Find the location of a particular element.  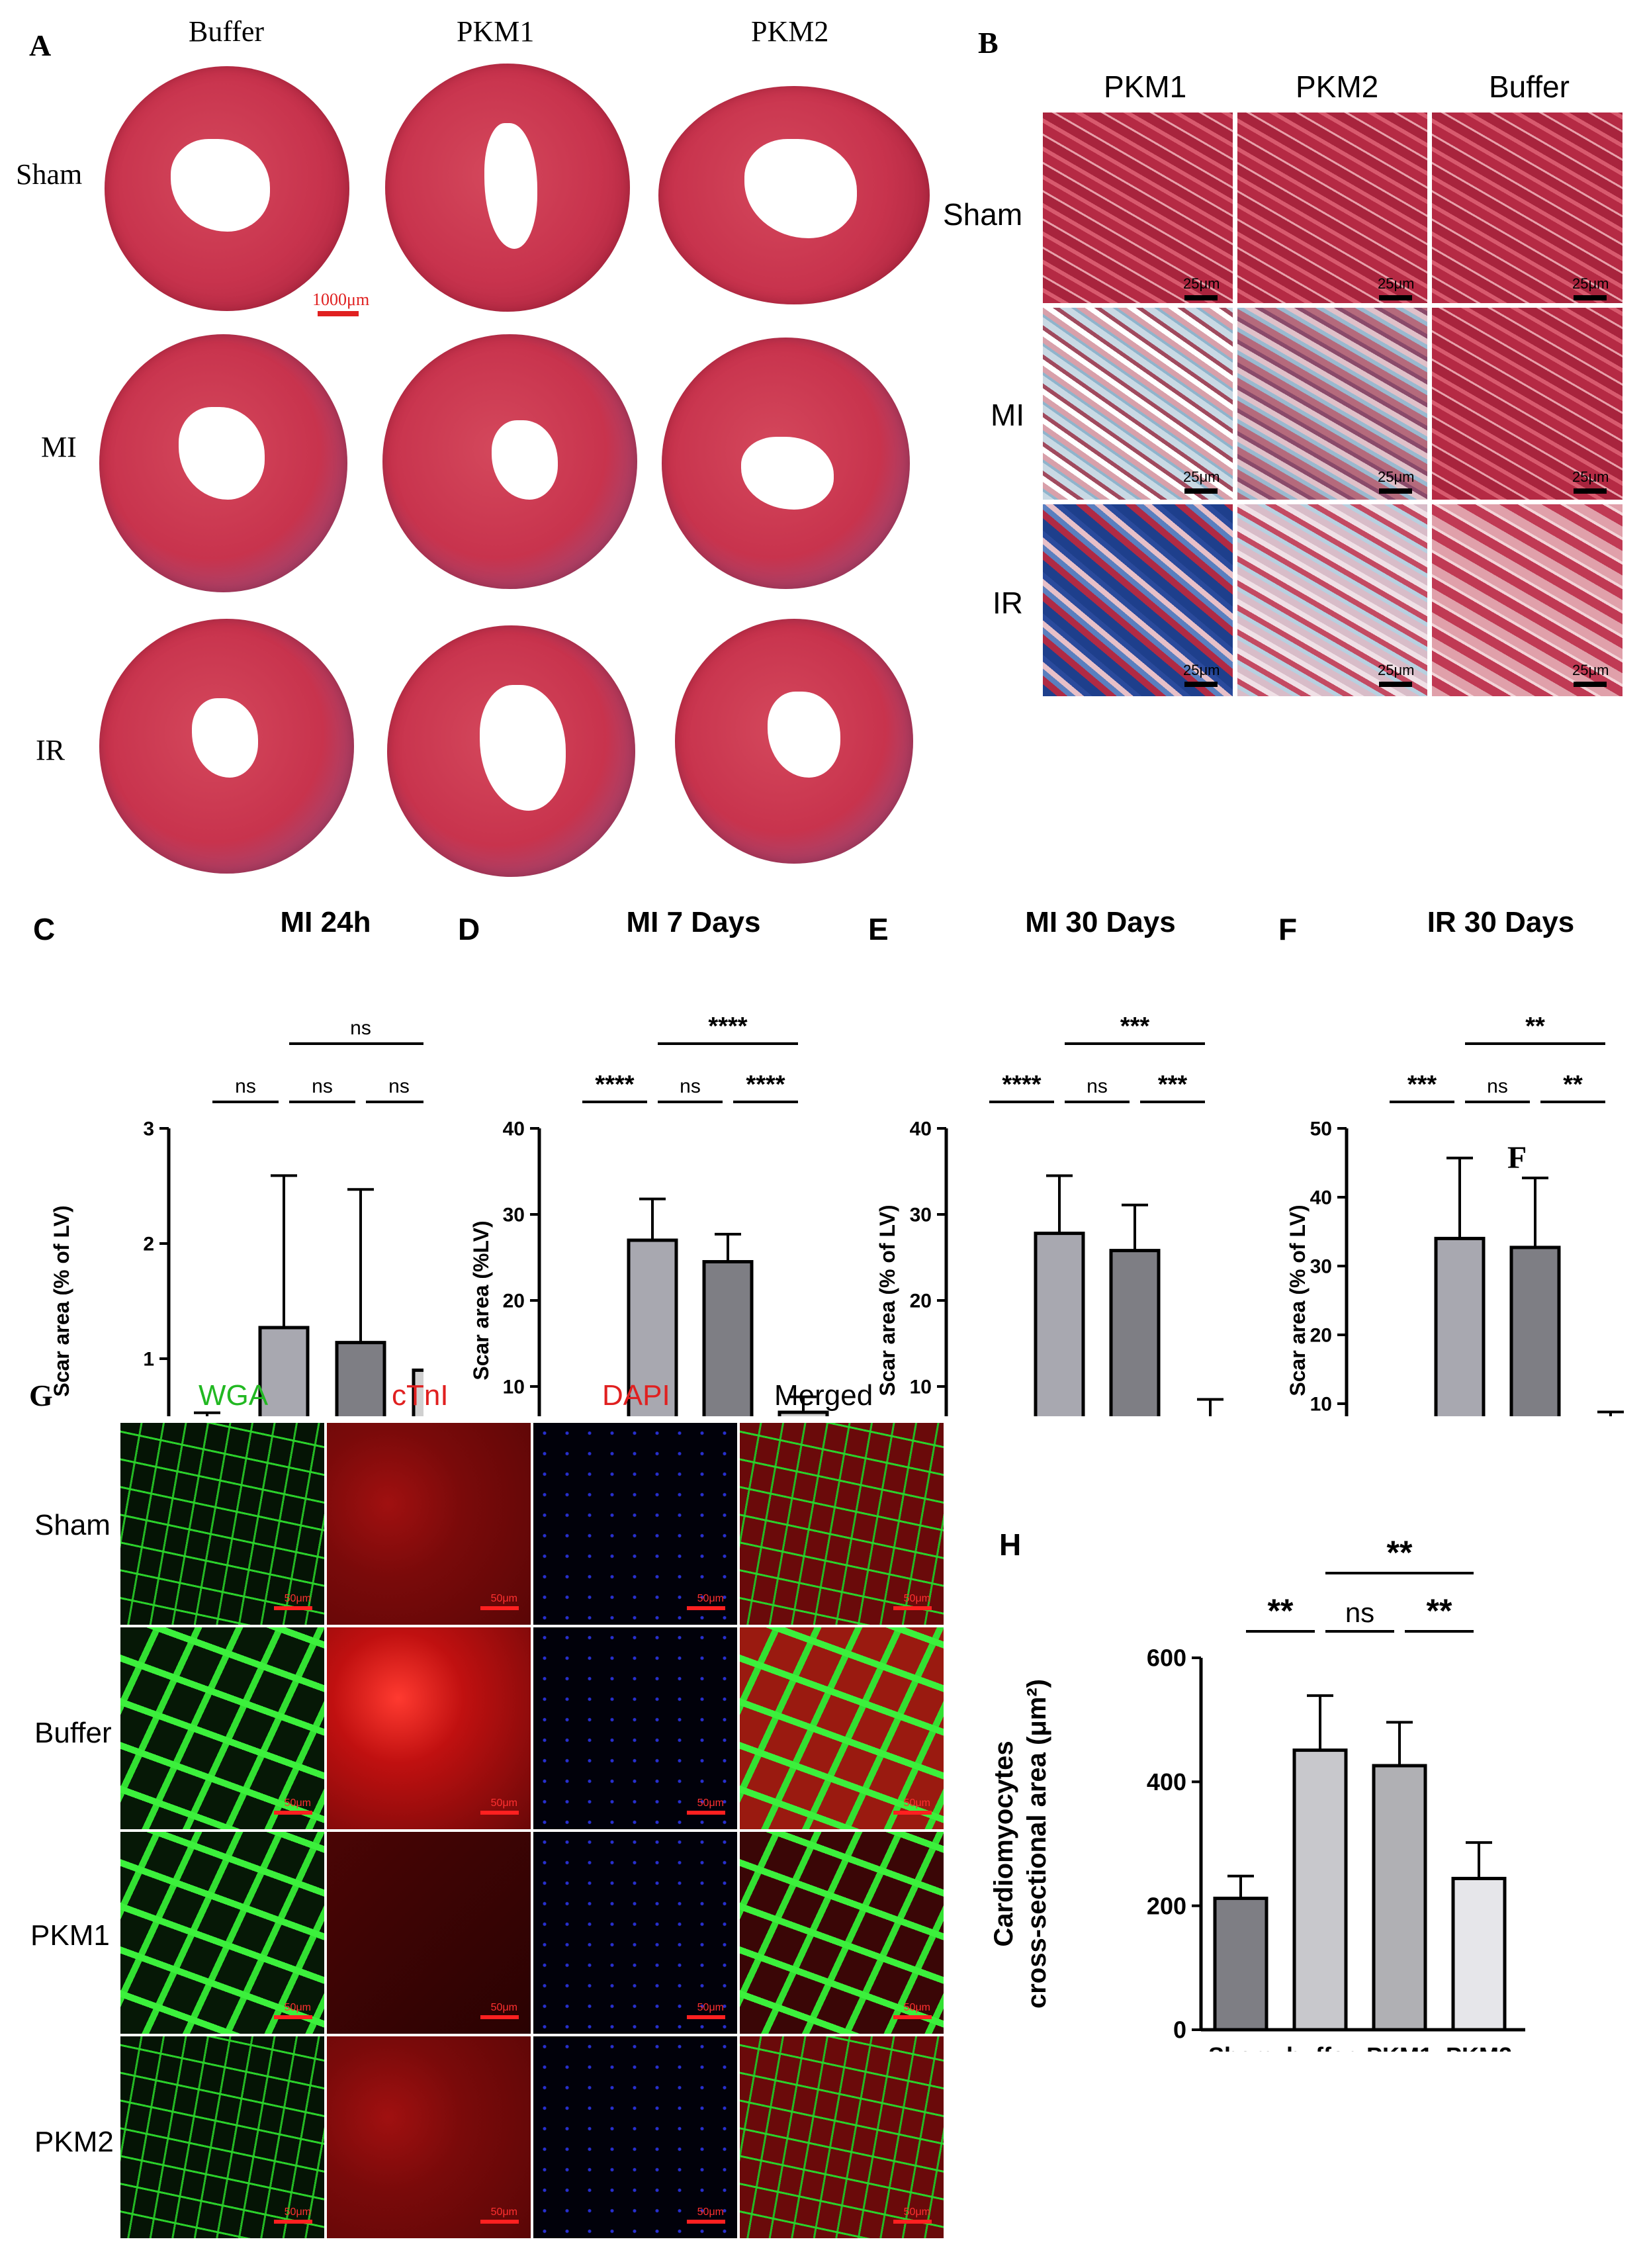

panel-b-col-header-pkm1: PKM1 is located at coordinates (1146, 86).